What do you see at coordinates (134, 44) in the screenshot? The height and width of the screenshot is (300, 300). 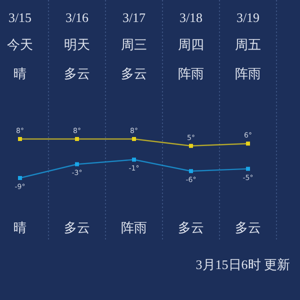 I see `text: 周三` at bounding box center [134, 44].